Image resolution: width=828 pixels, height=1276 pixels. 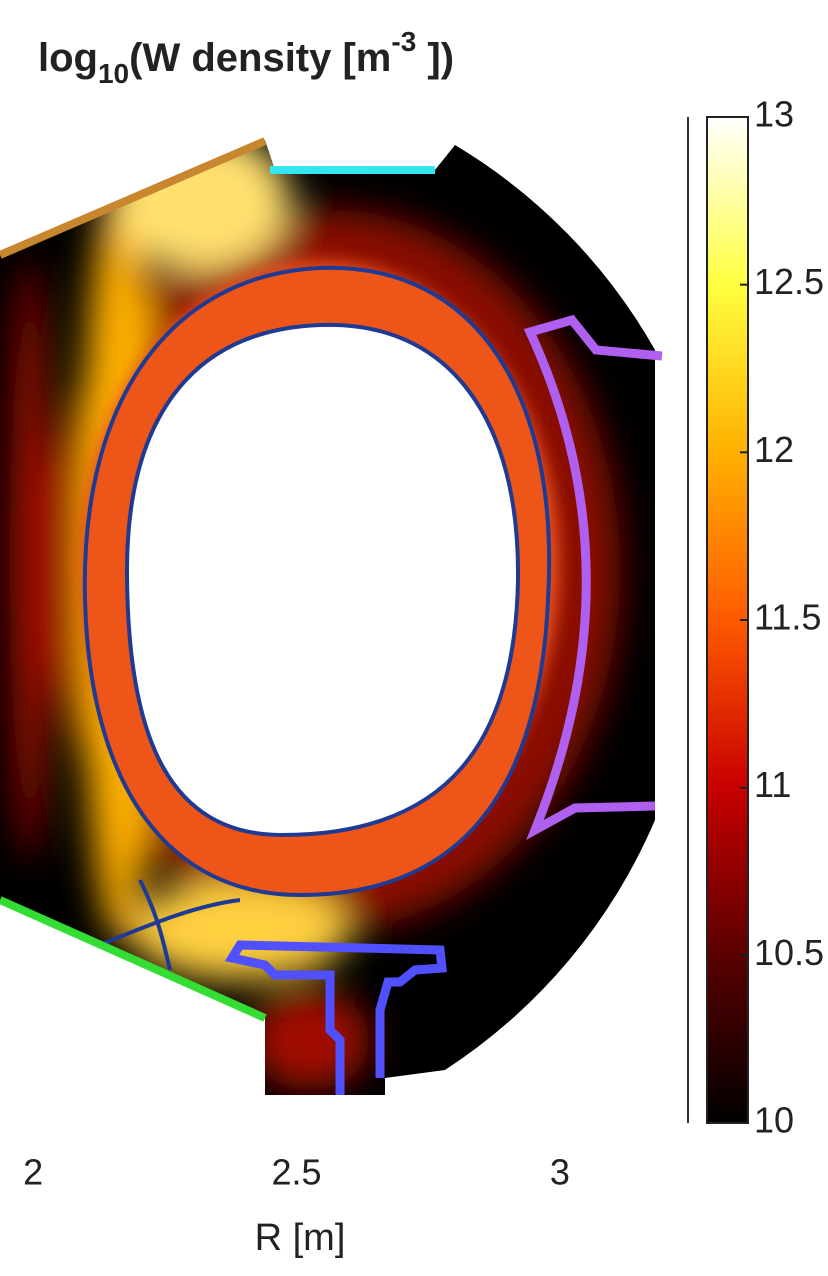 I want to click on chart-title: log10(W density [m-3 ]), so click(x=246, y=57).